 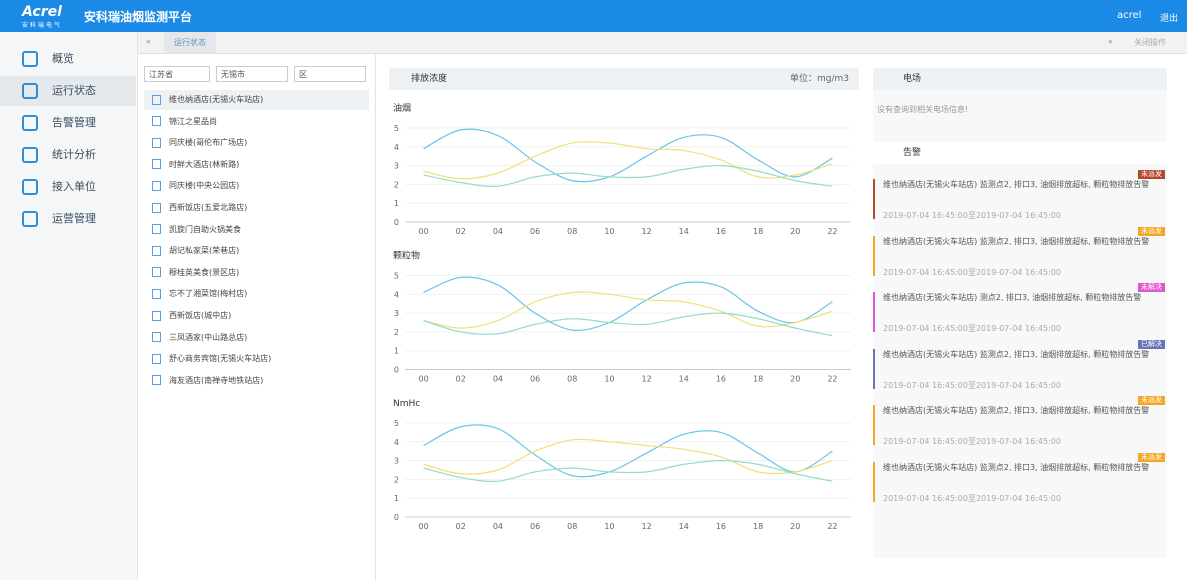 I want to click on alarm-time: 2019-07-04 16:45:00至2019-07-04 16:45:00, so click(x=972, y=498).